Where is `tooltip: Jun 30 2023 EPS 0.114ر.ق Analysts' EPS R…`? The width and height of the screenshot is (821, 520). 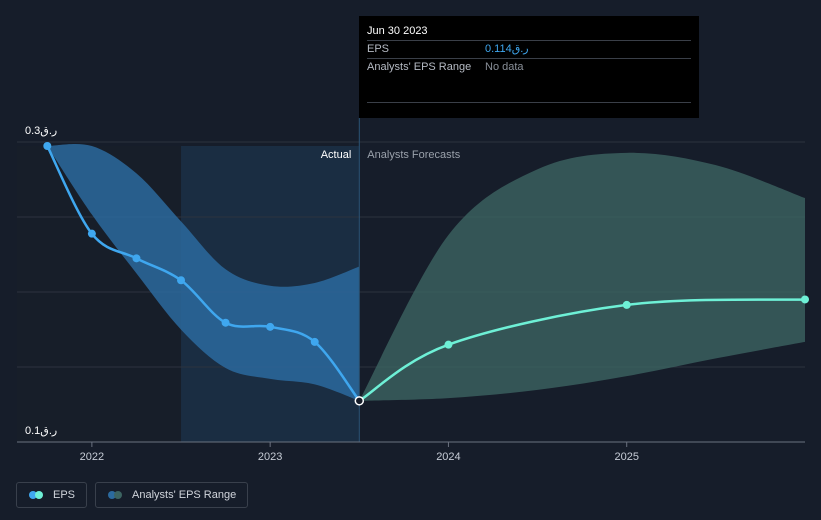 tooltip: Jun 30 2023 EPS 0.114ر.ق Analysts' EPS R… is located at coordinates (529, 67).